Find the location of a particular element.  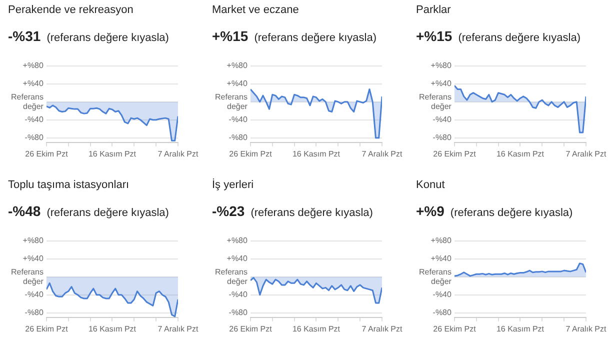

chart-subtitle: -%31 is located at coordinates (24, 36).